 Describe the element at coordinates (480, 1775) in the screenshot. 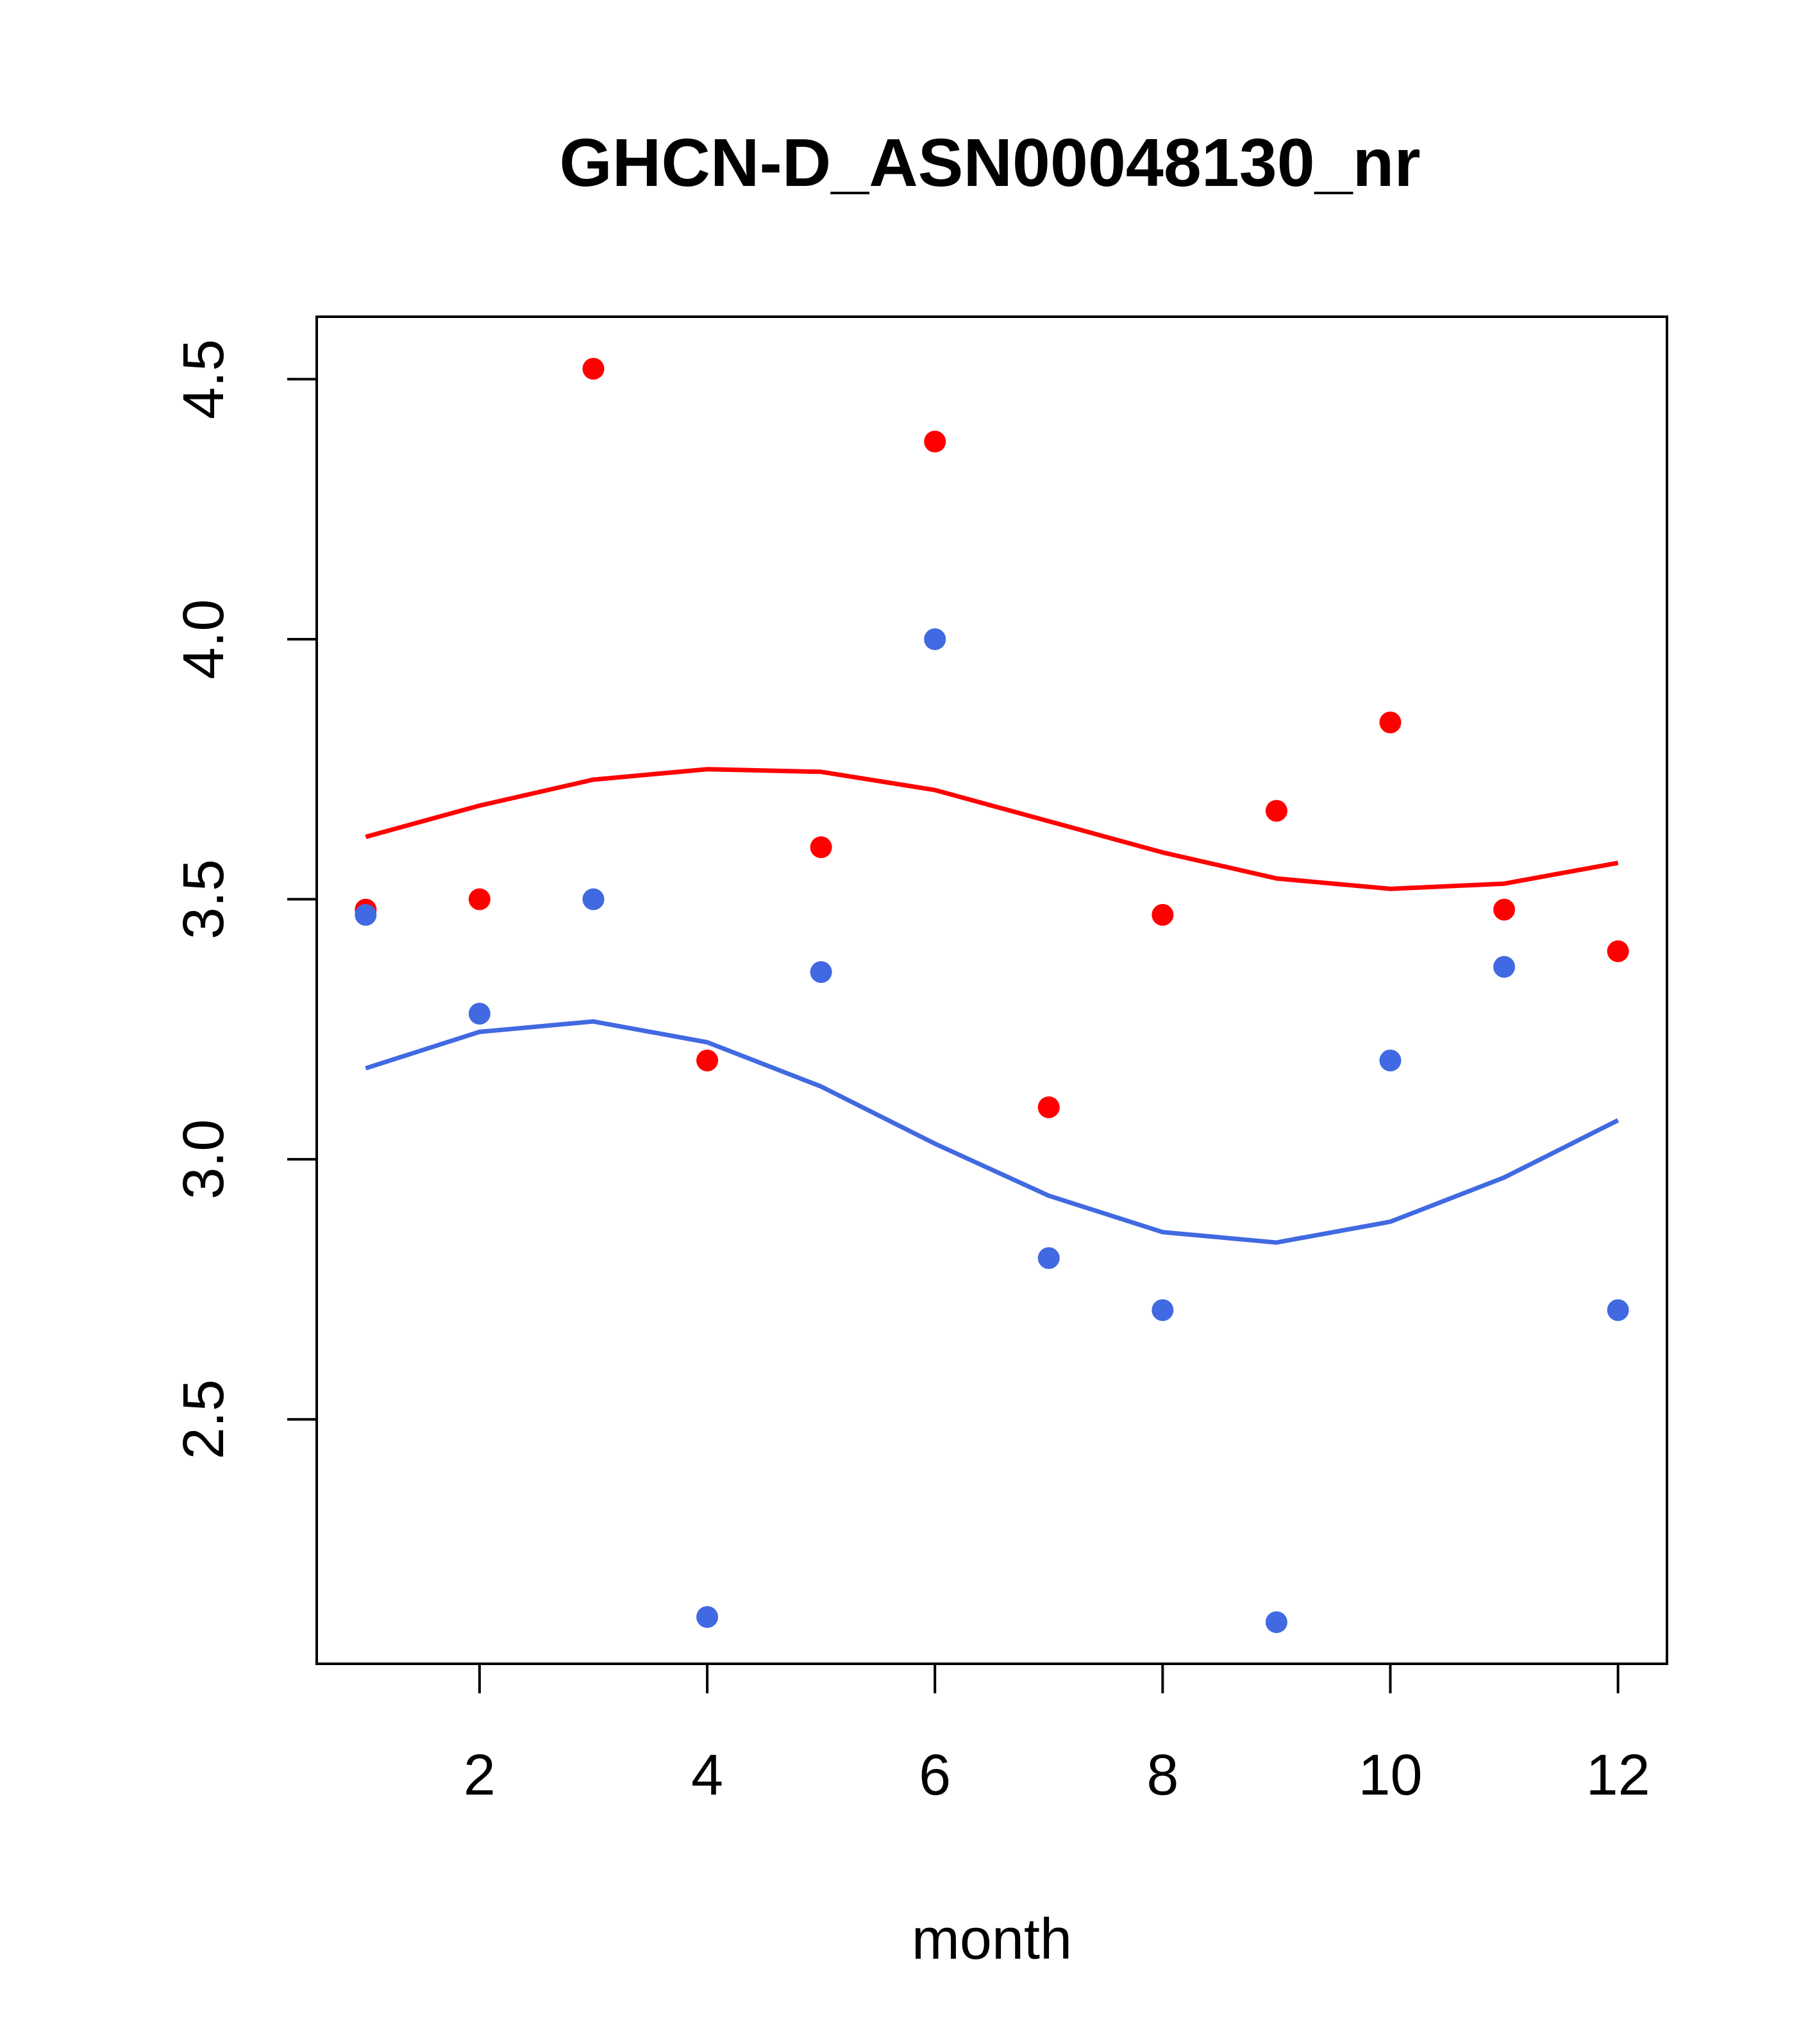

I see `x-tick-label: 2` at that location.